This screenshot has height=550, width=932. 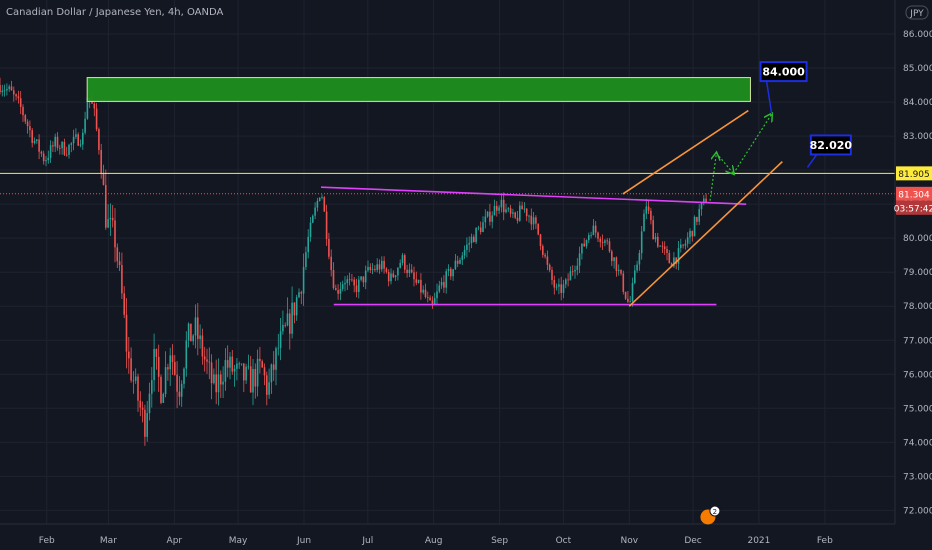 I want to click on event-marker: 2, so click(x=710, y=515).